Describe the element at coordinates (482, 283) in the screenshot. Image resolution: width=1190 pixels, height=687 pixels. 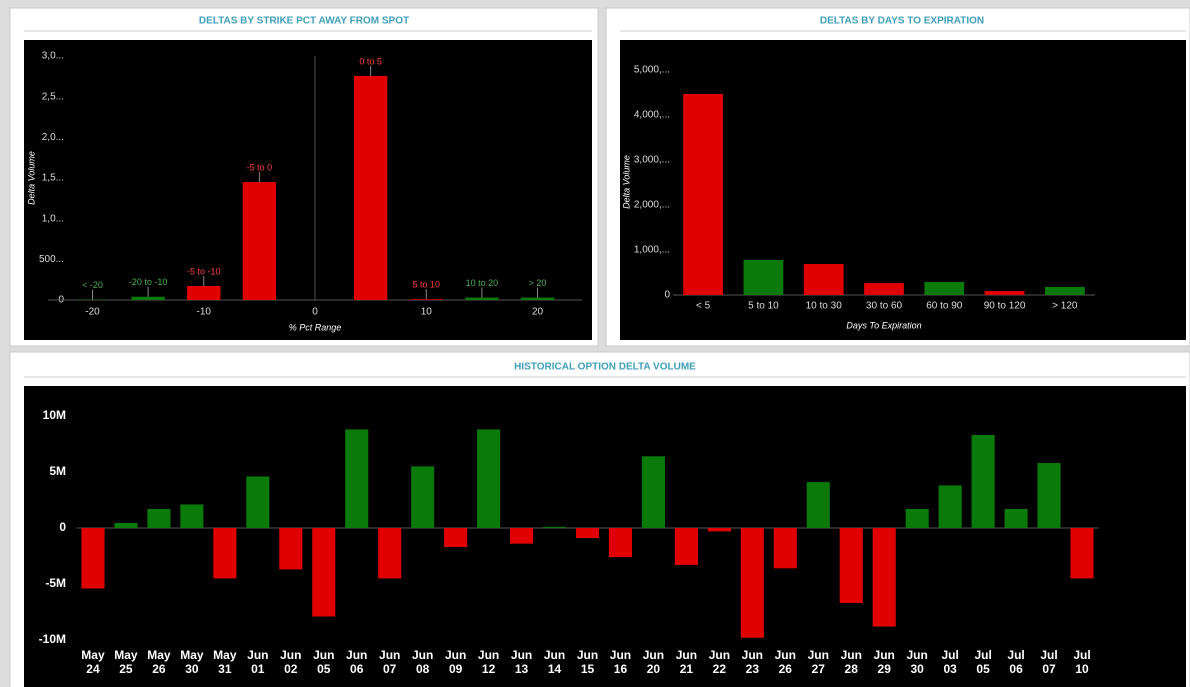
I see `data-label: 10 to 20` at that location.